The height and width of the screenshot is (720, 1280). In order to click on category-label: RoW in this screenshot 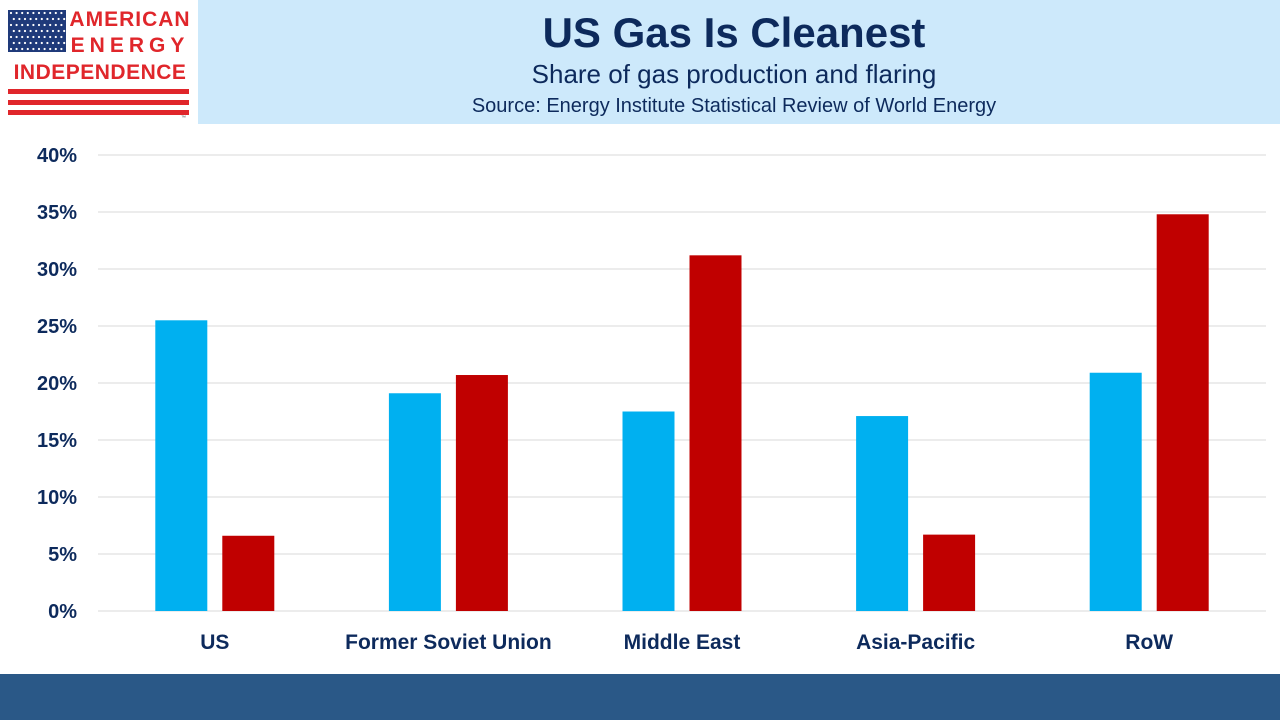, I will do `click(1149, 642)`.